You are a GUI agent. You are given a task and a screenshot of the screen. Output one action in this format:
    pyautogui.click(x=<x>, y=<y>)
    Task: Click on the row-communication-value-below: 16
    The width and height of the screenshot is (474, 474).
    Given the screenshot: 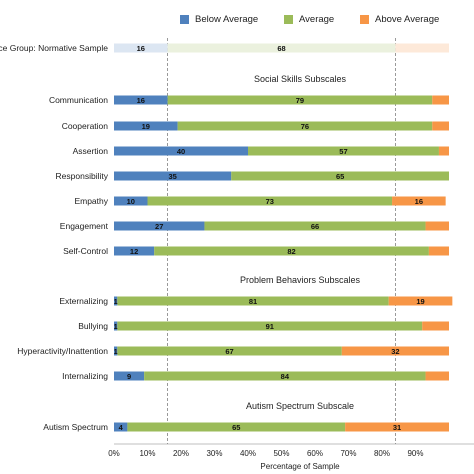 What is the action you would take?
    pyautogui.click(x=141, y=100)
    